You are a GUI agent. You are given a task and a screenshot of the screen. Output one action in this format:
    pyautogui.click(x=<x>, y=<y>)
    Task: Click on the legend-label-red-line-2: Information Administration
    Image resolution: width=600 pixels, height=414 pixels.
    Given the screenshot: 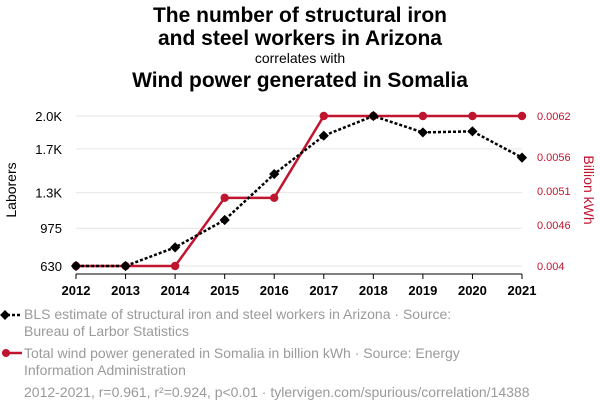 What is the action you would take?
    pyautogui.click(x=105, y=370)
    